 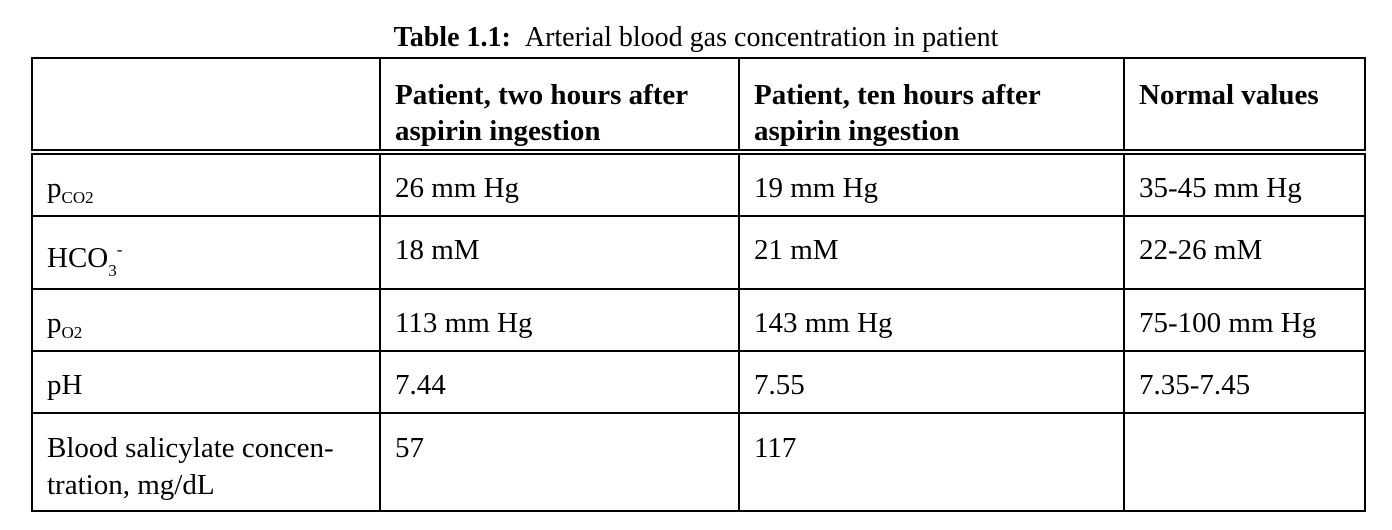 I want to click on table-row: HCO3 - 18 mM 21 mM 22-26 mM, so click(x=698, y=252).